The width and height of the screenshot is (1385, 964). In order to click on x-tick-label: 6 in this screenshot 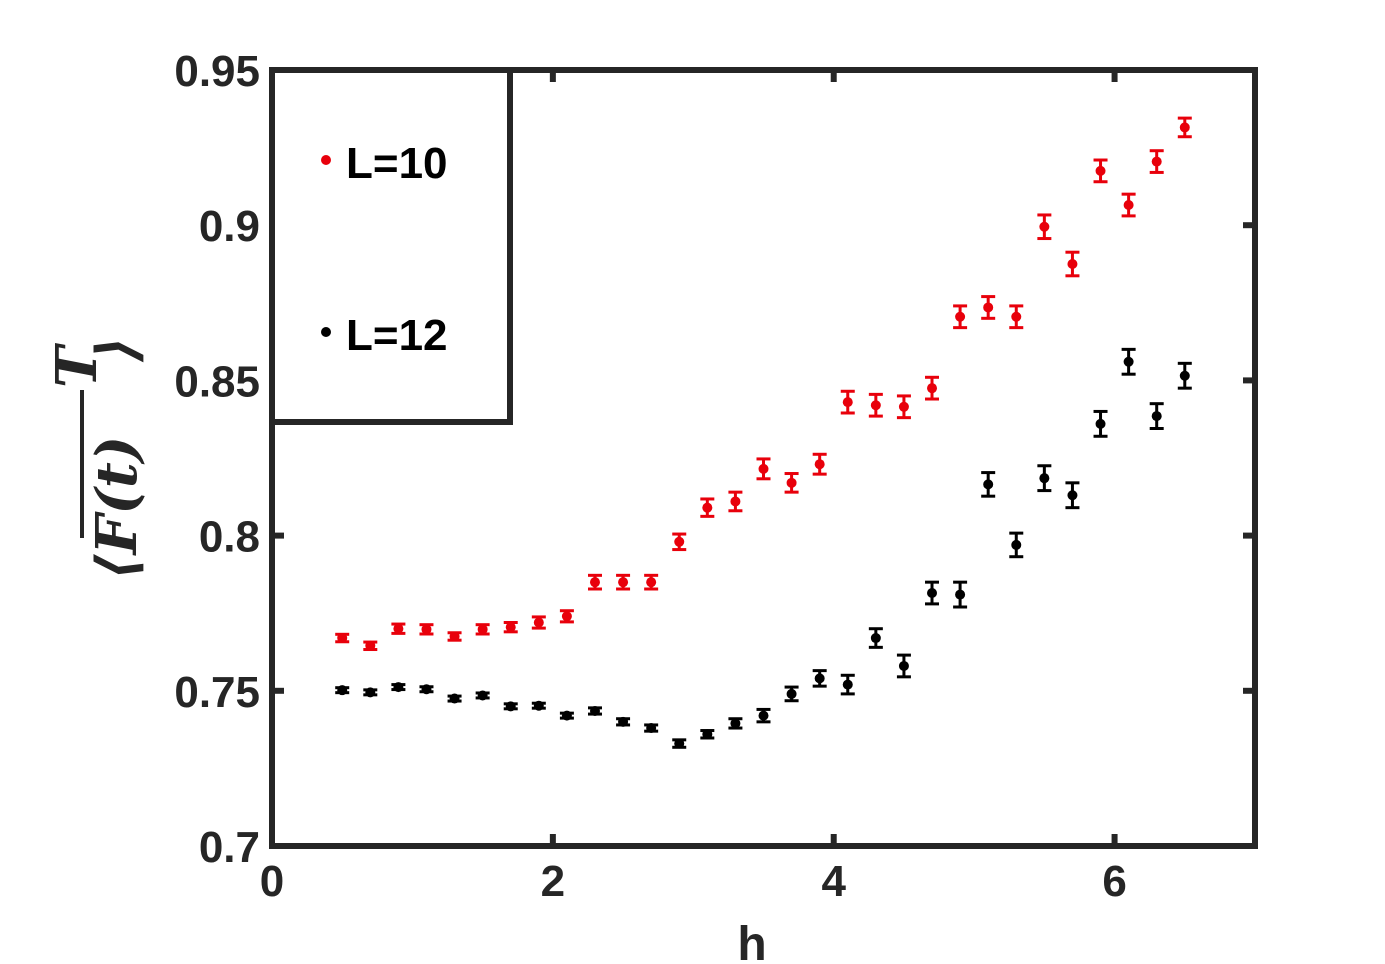, I will do `click(1114, 881)`.